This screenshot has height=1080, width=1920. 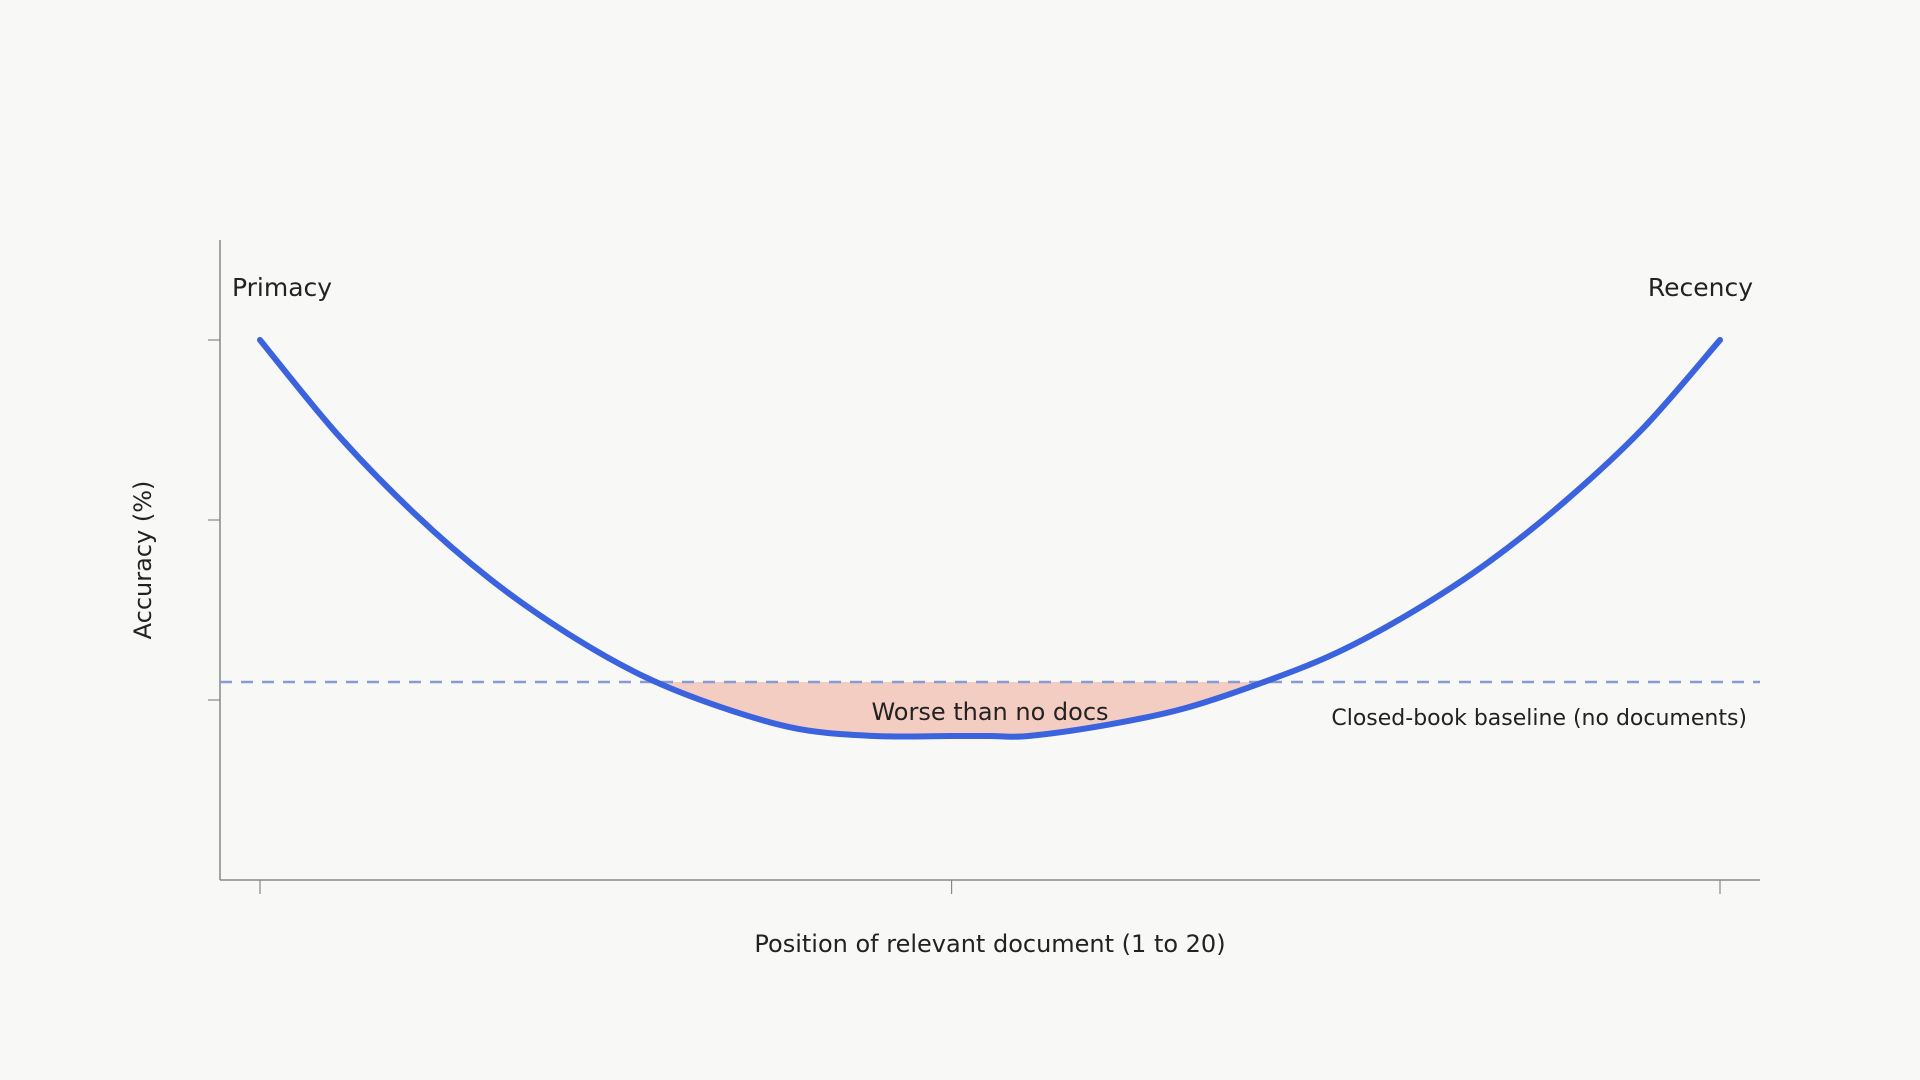 What do you see at coordinates (282, 287) in the screenshot?
I see `primacy-label: Primacy` at bounding box center [282, 287].